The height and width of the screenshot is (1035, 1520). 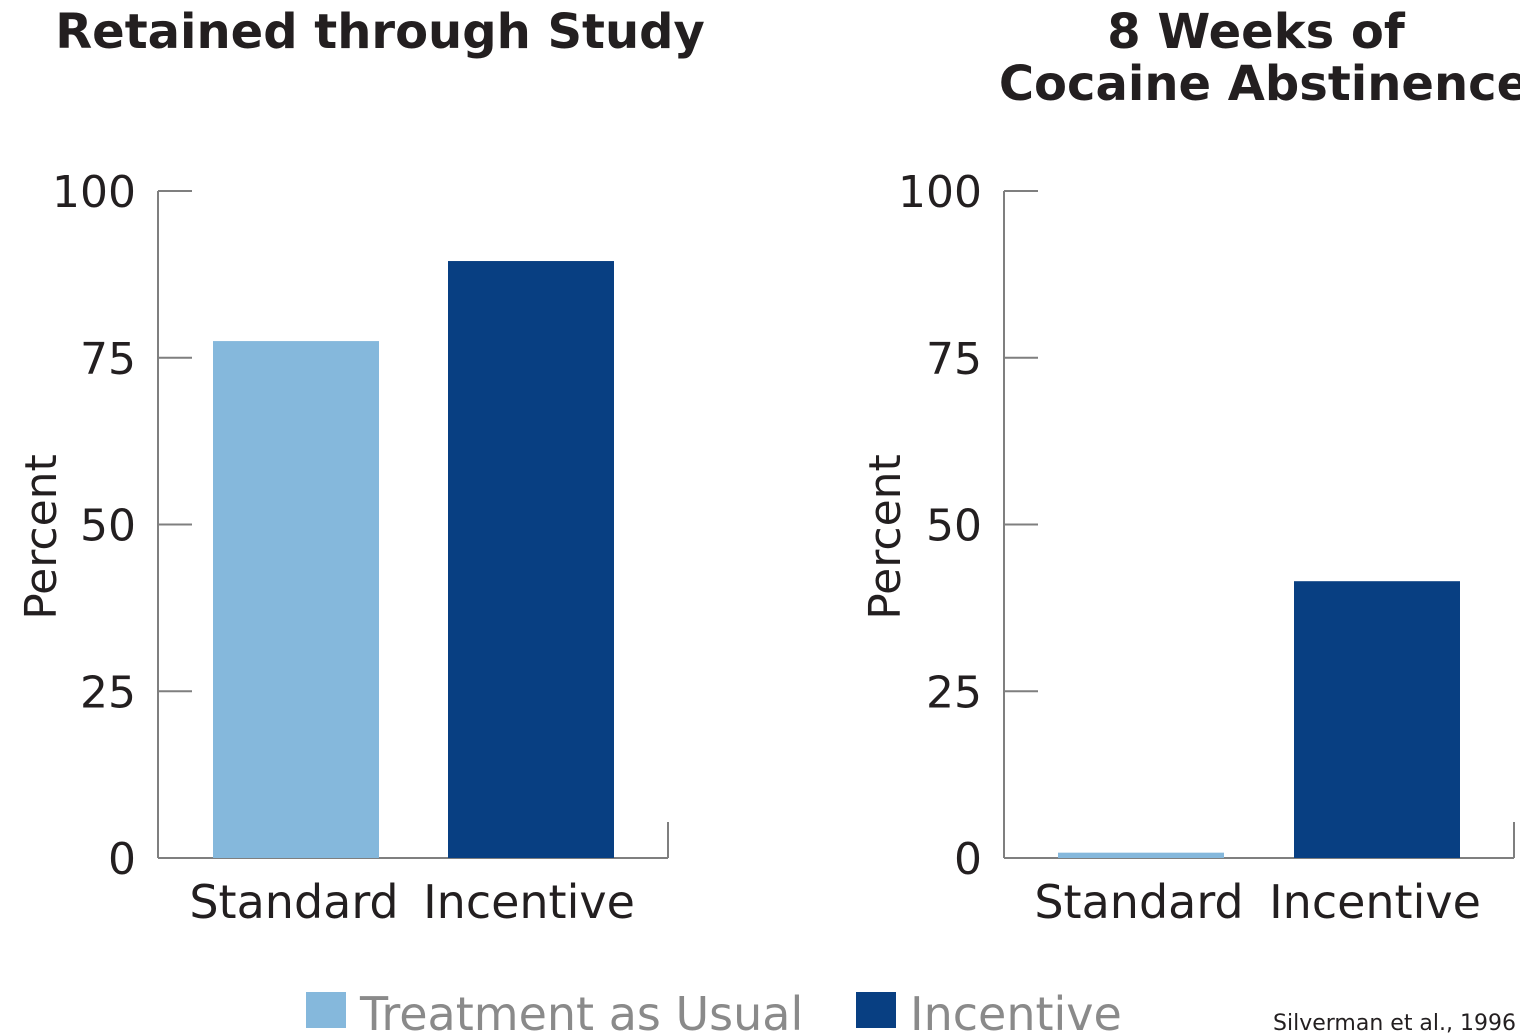 I want to click on legend-swatch-incentive, so click(x=876, y=1010).